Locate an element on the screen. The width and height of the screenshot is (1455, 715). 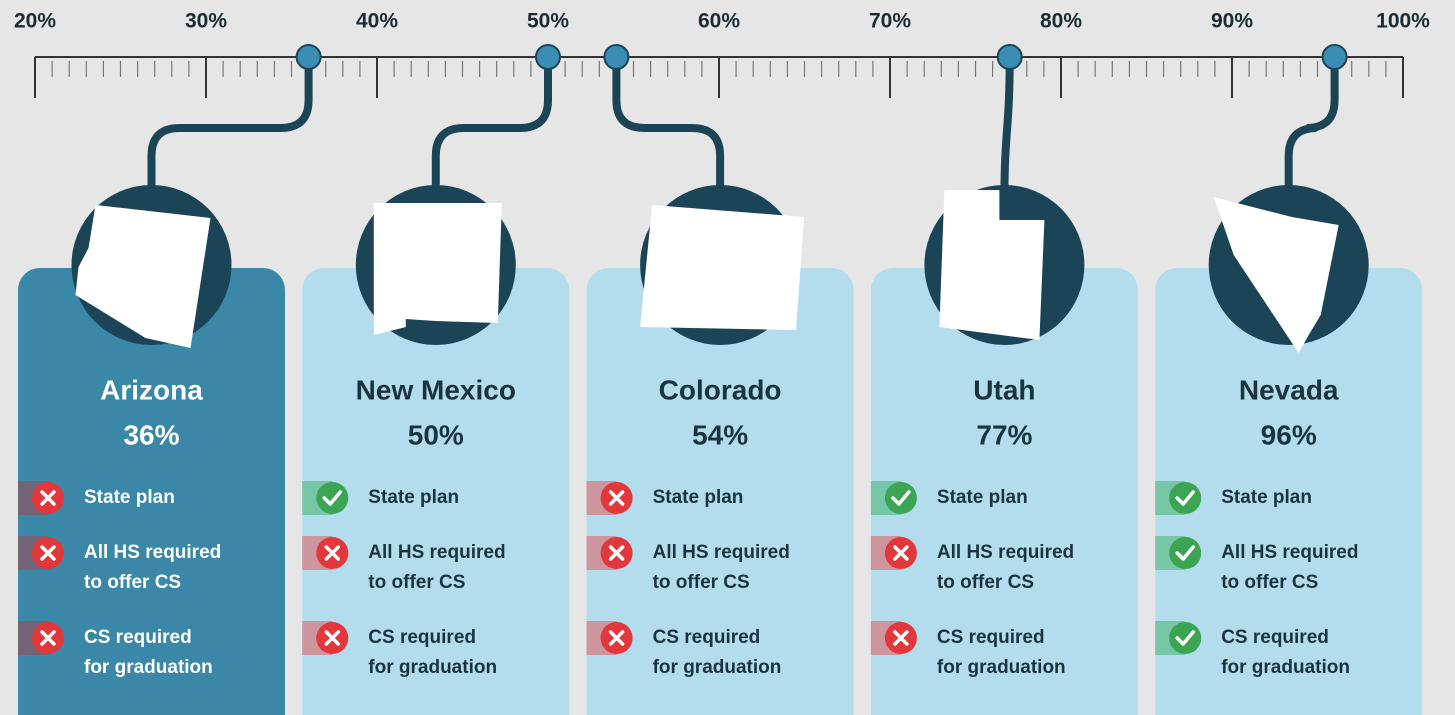
tick-label: 40% is located at coordinates (377, 21).